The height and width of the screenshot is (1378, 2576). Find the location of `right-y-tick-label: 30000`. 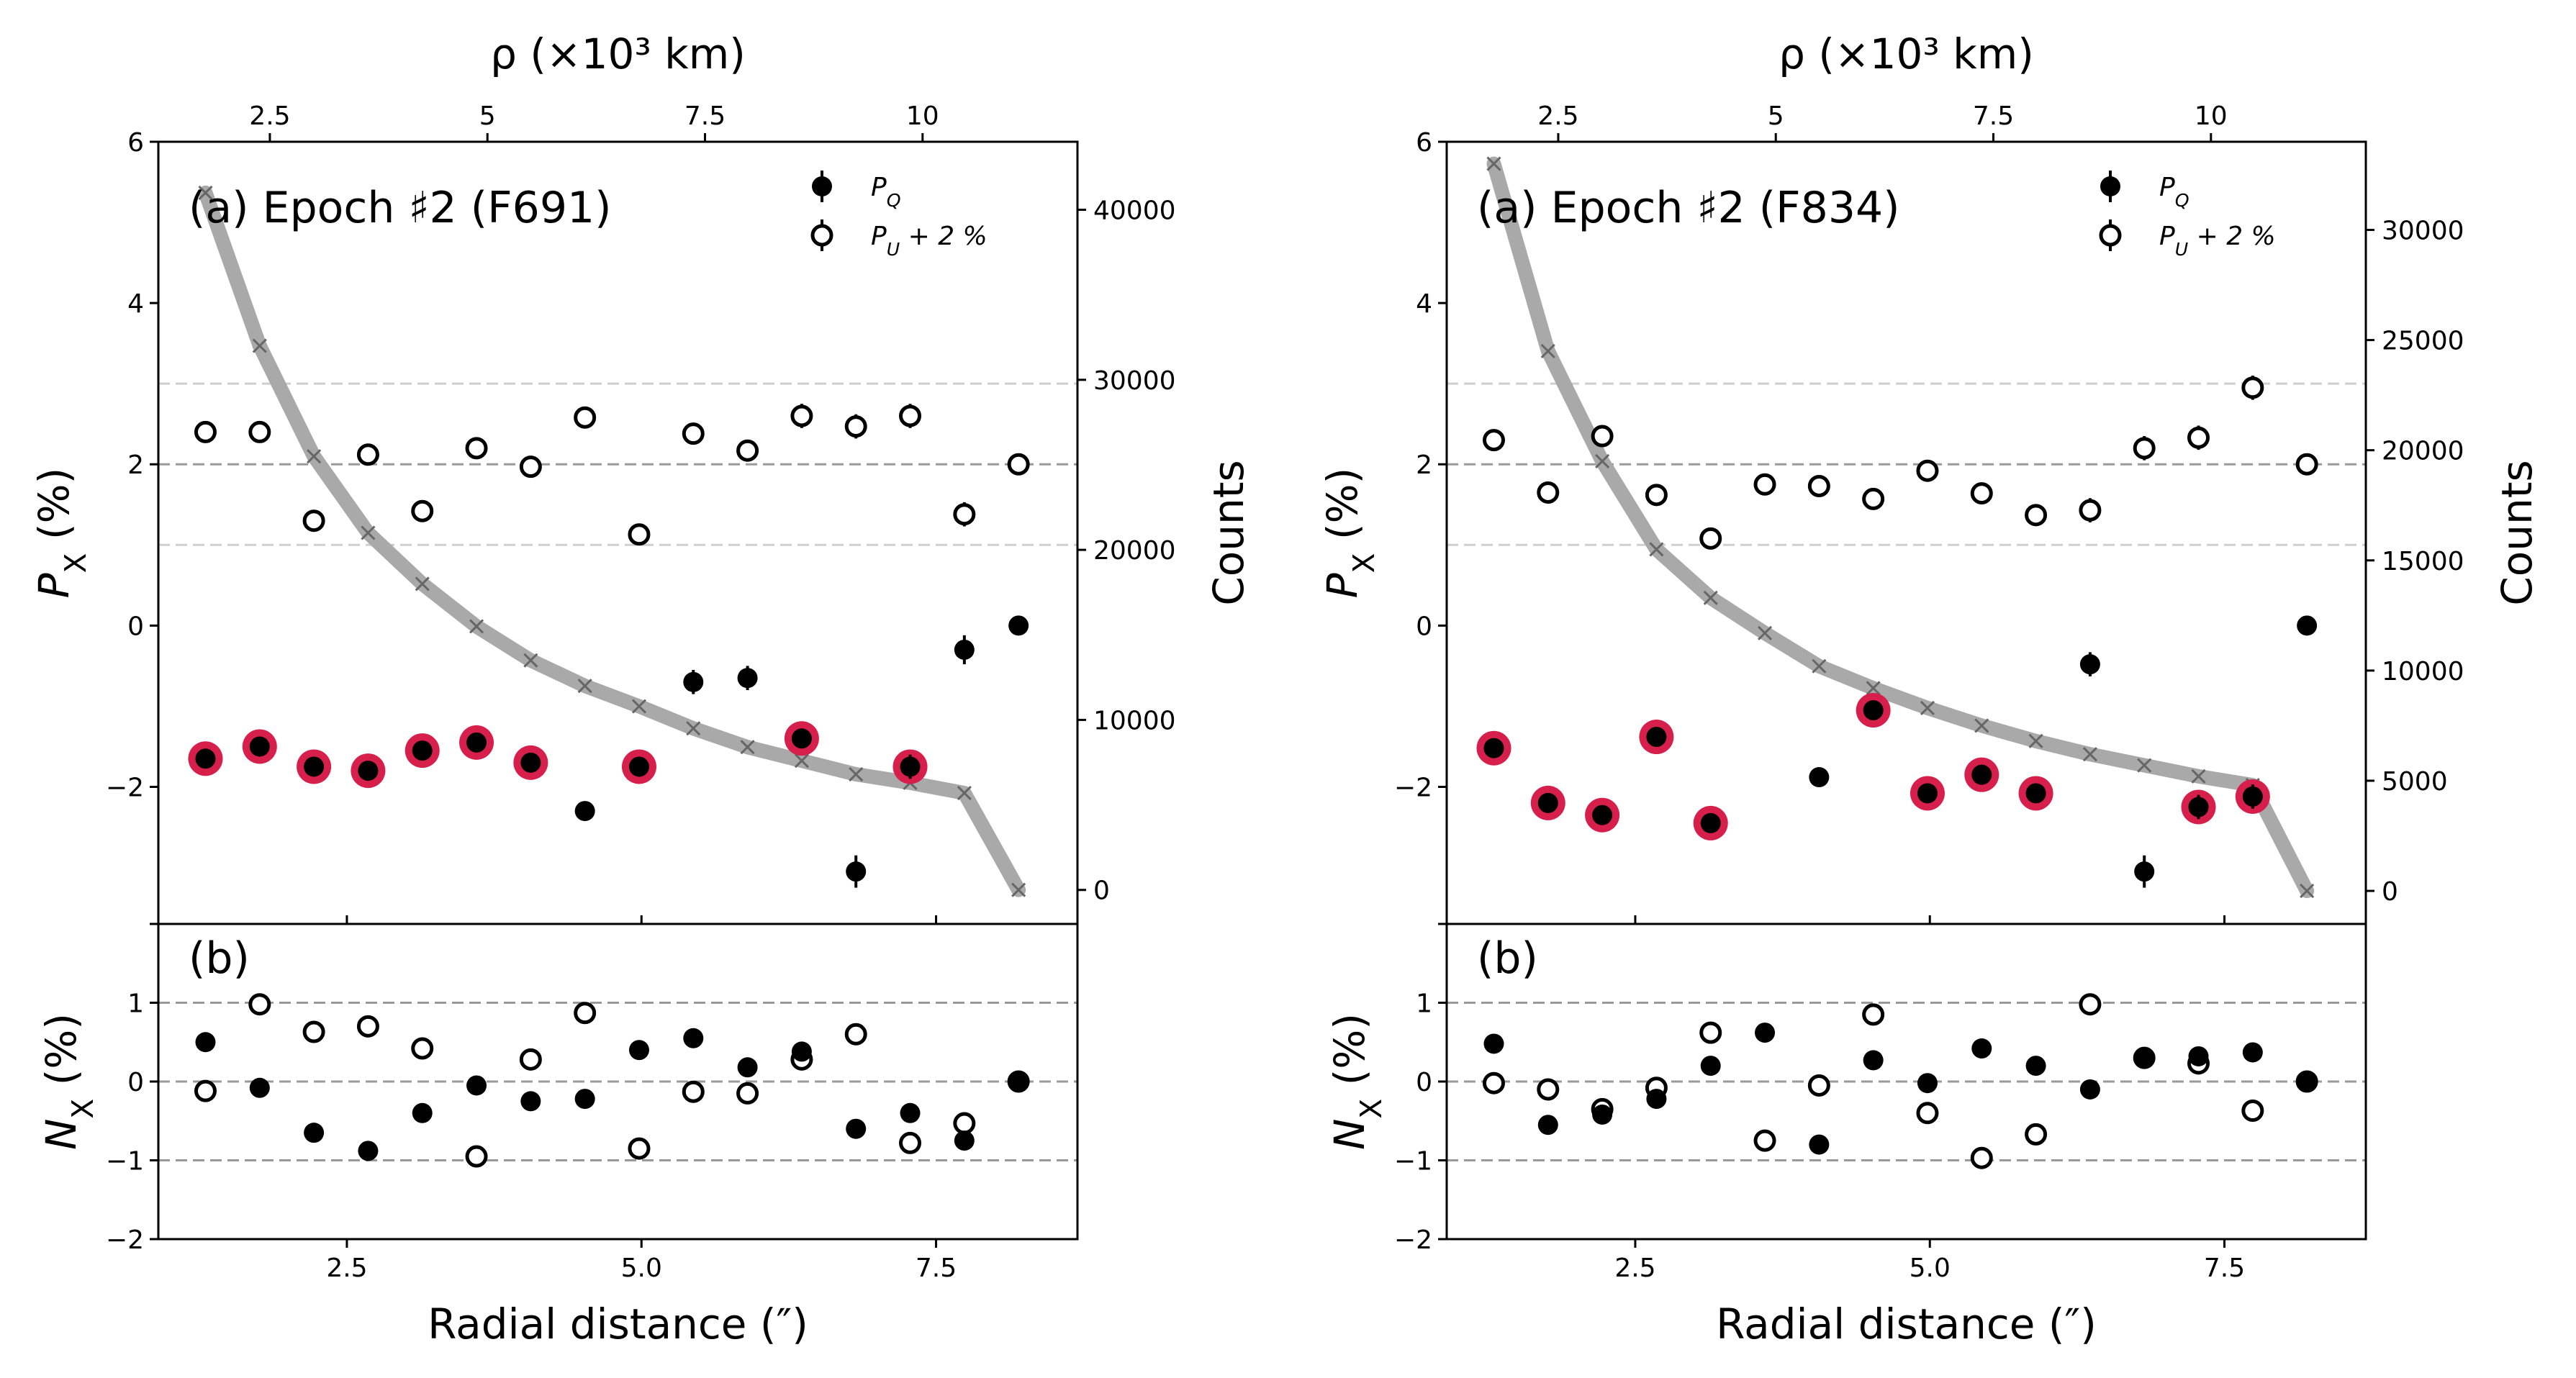

right-y-tick-label: 30000 is located at coordinates (1135, 381).